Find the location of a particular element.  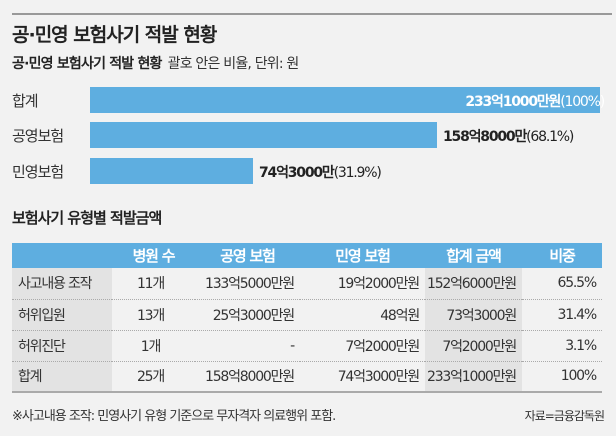

bar-value-label: 233억1000만원(100%) is located at coordinates (535, 101).